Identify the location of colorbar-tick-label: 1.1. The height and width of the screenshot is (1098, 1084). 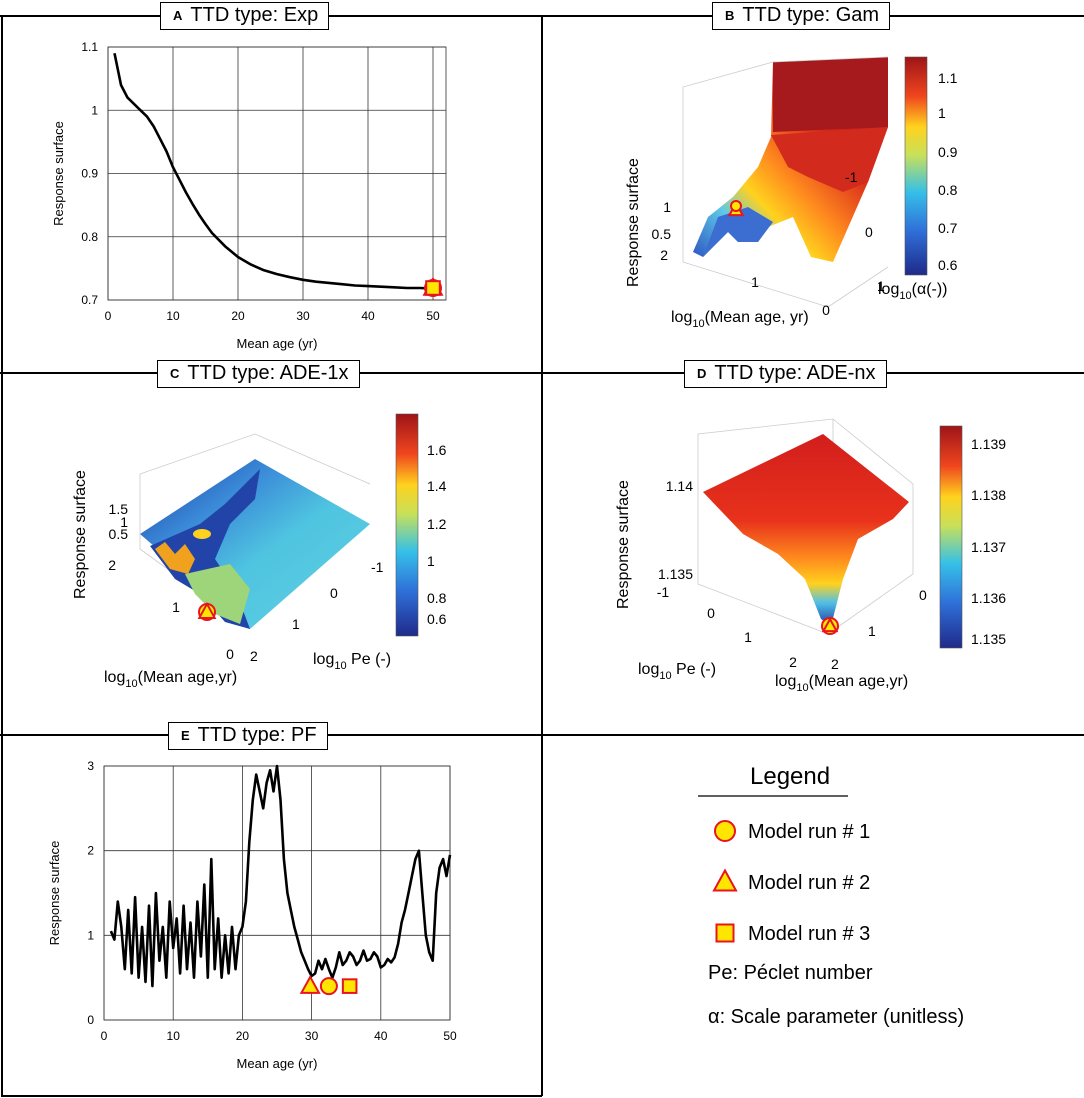
(948, 78).